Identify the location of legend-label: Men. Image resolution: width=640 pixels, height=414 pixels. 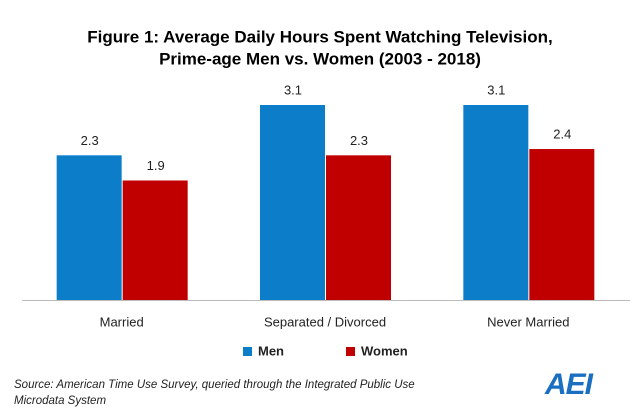
(271, 350).